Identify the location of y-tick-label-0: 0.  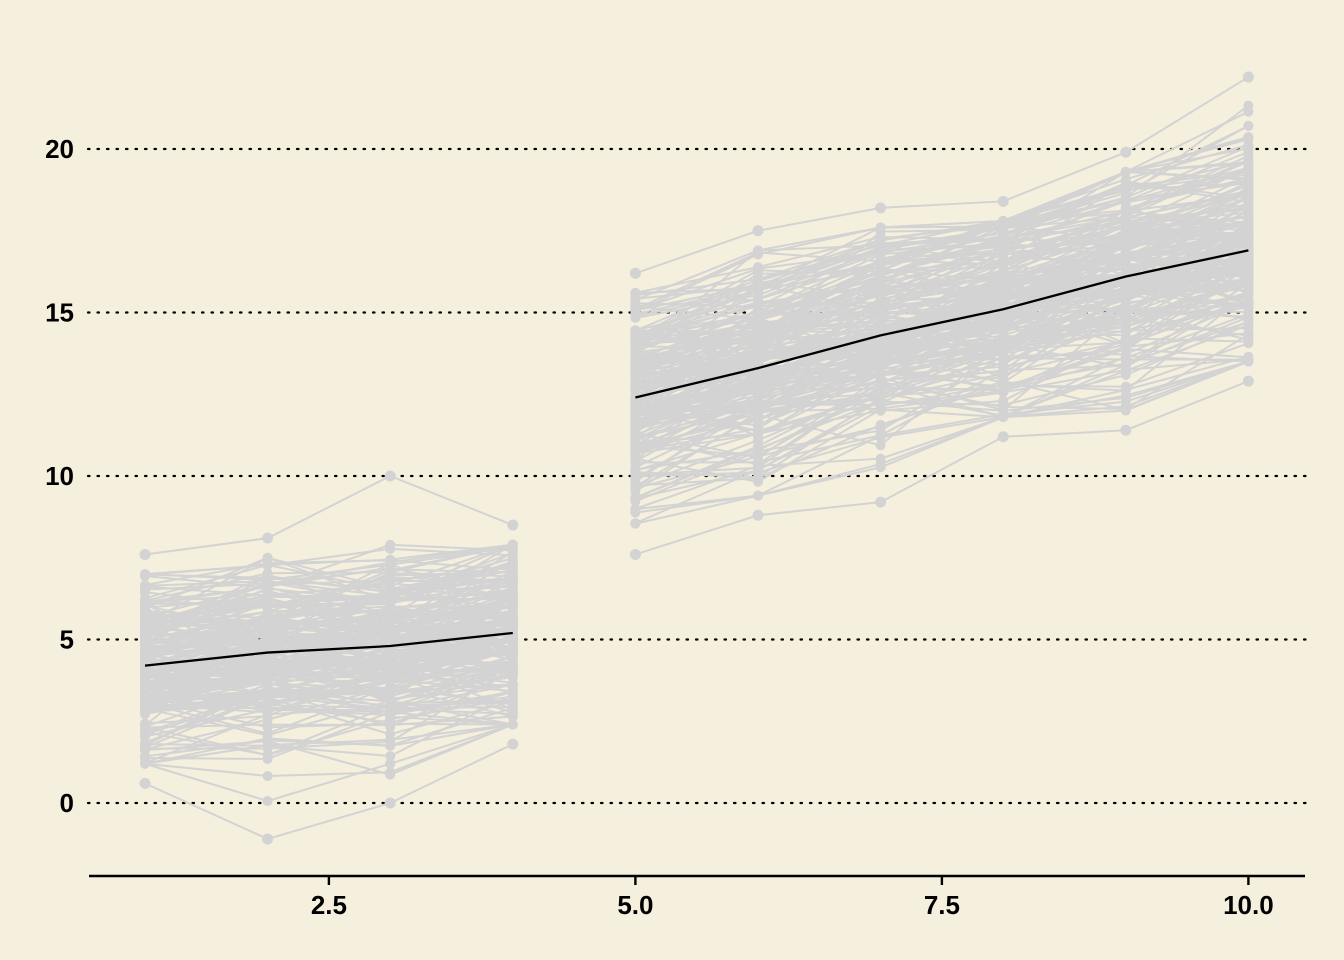
(67, 803).